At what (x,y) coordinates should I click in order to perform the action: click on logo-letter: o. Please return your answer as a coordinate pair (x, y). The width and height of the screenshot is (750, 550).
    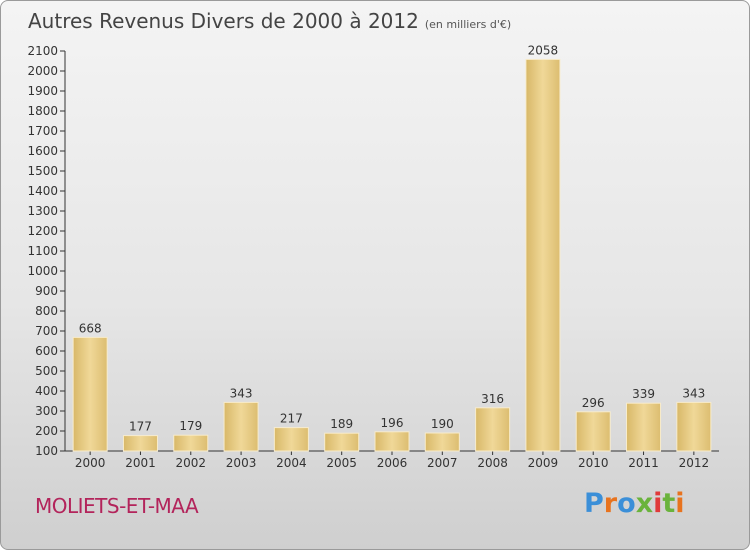
    Looking at the image, I should click on (626, 503).